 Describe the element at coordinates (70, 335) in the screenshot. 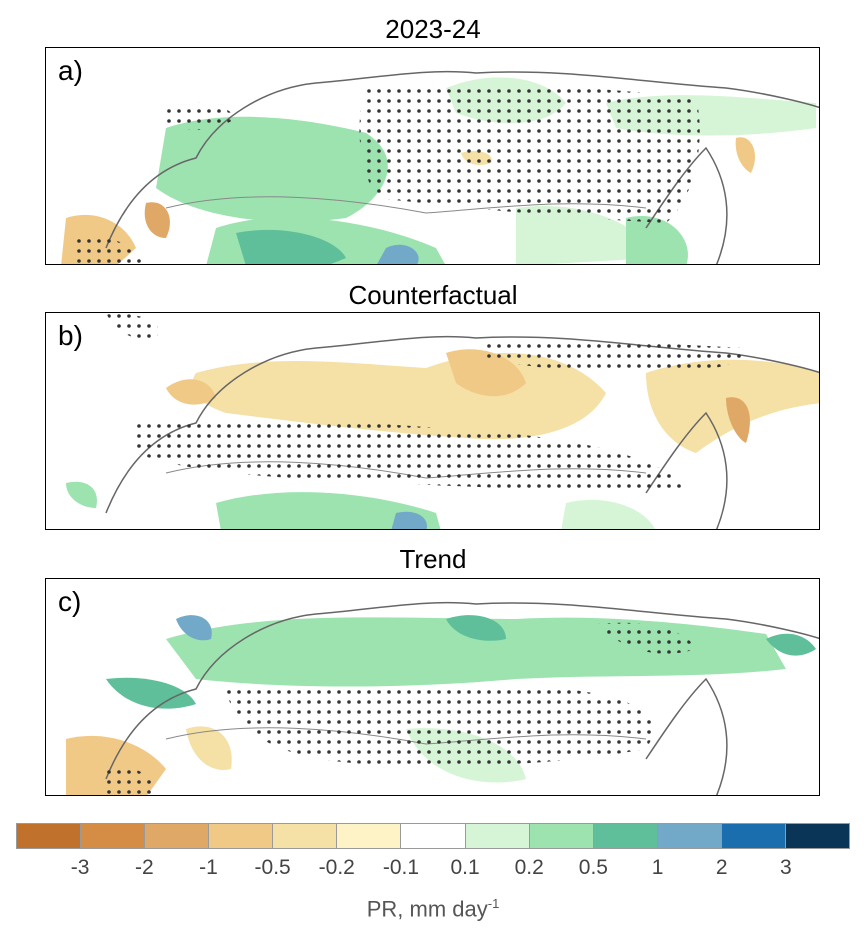

I see `panel-b-label: b)` at that location.